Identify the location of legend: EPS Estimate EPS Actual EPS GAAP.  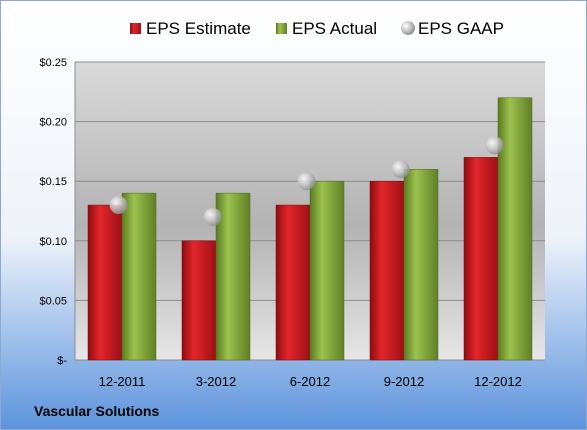
(317, 28).